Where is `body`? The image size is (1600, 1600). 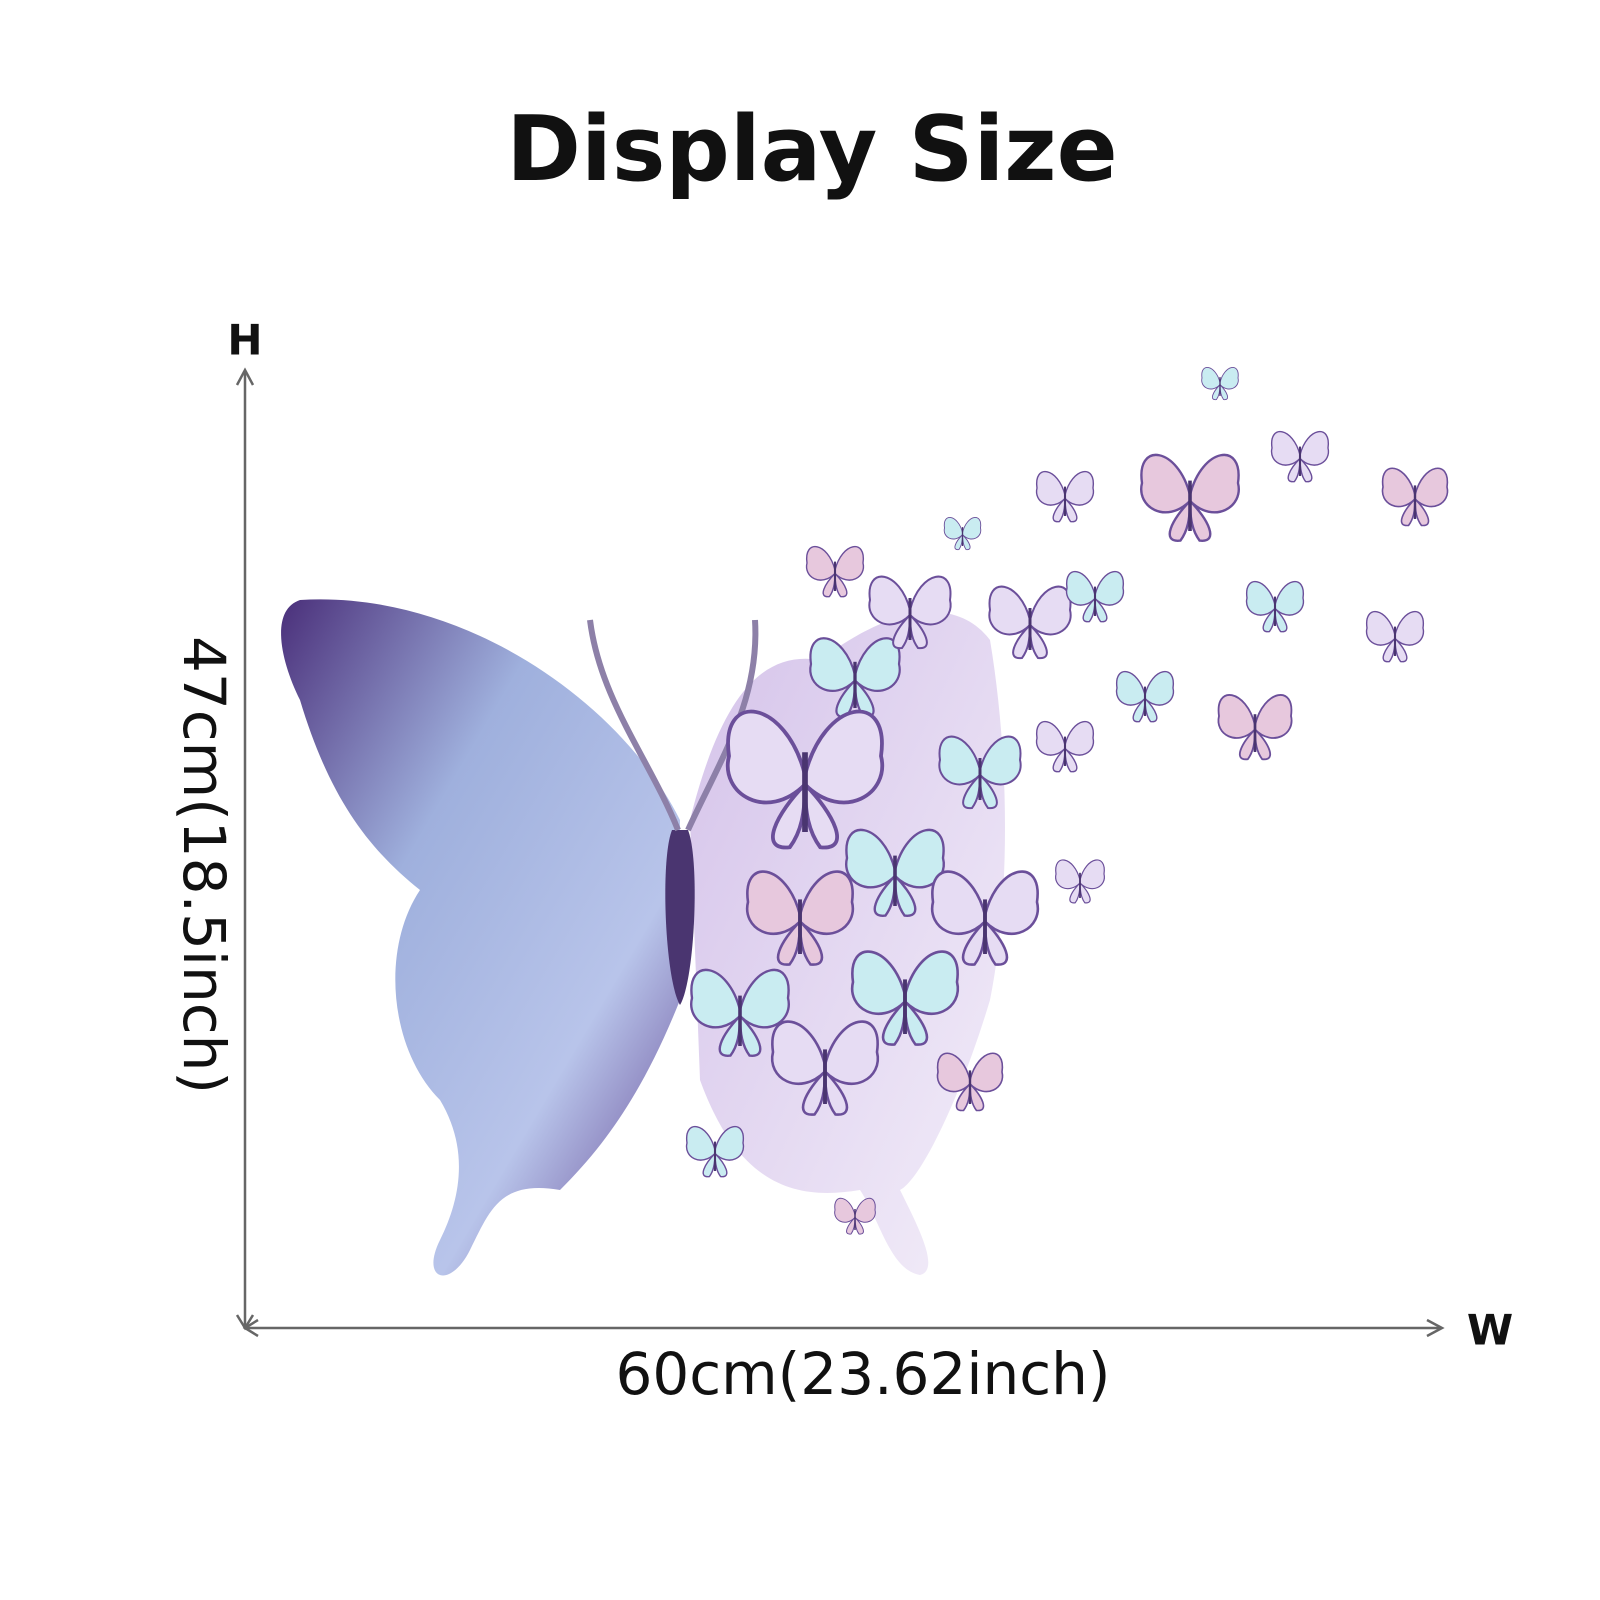
body is located at coordinates (680, 917).